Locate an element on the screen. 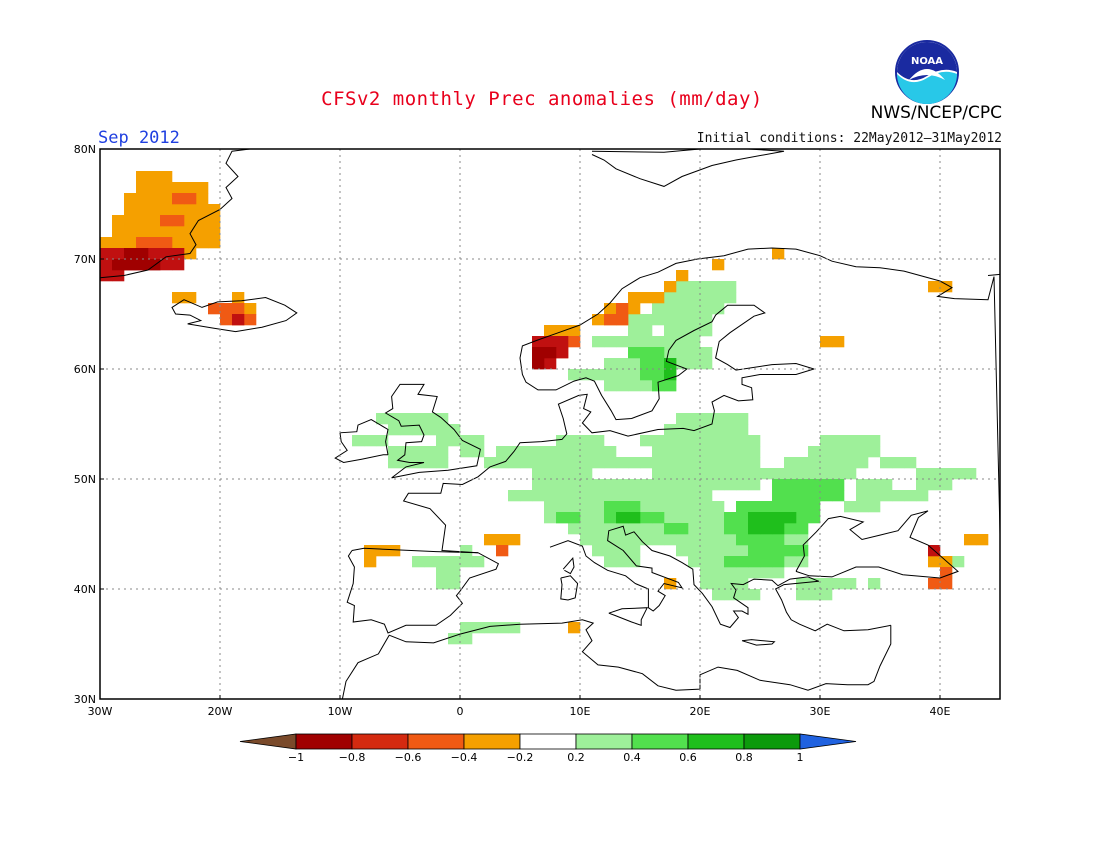  colorbar-tick-label: −0.4 is located at coordinates (464, 757).